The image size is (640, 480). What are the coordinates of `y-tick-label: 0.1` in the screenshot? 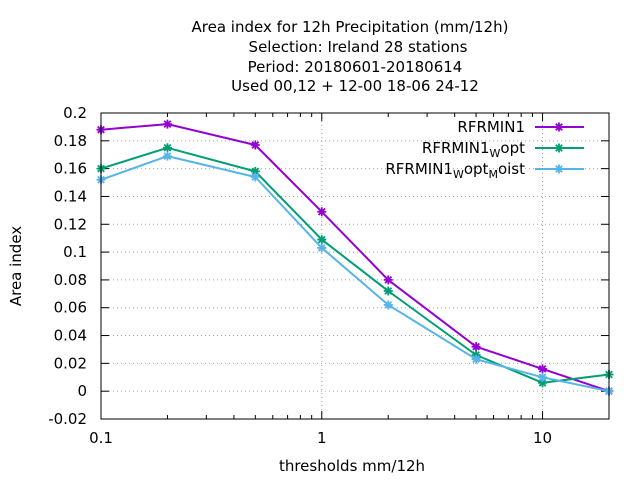 It's located at (75, 252).